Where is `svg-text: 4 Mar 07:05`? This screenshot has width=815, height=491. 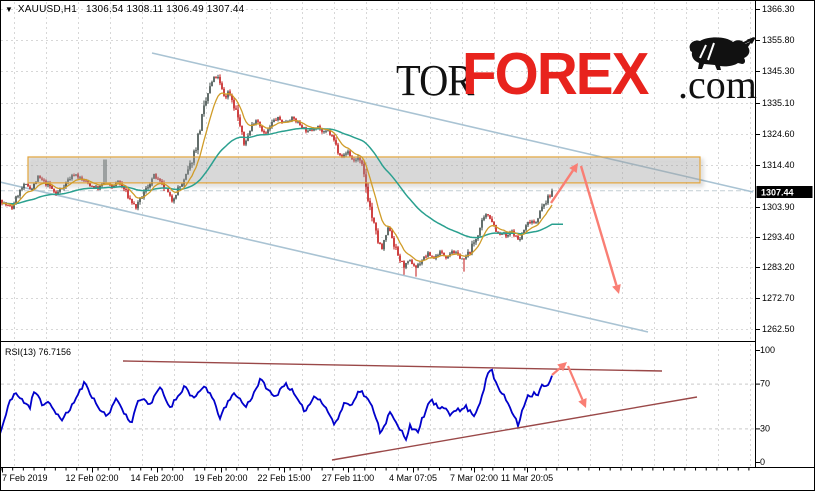 svg-text: 4 Mar 07:05 is located at coordinates (413, 478).